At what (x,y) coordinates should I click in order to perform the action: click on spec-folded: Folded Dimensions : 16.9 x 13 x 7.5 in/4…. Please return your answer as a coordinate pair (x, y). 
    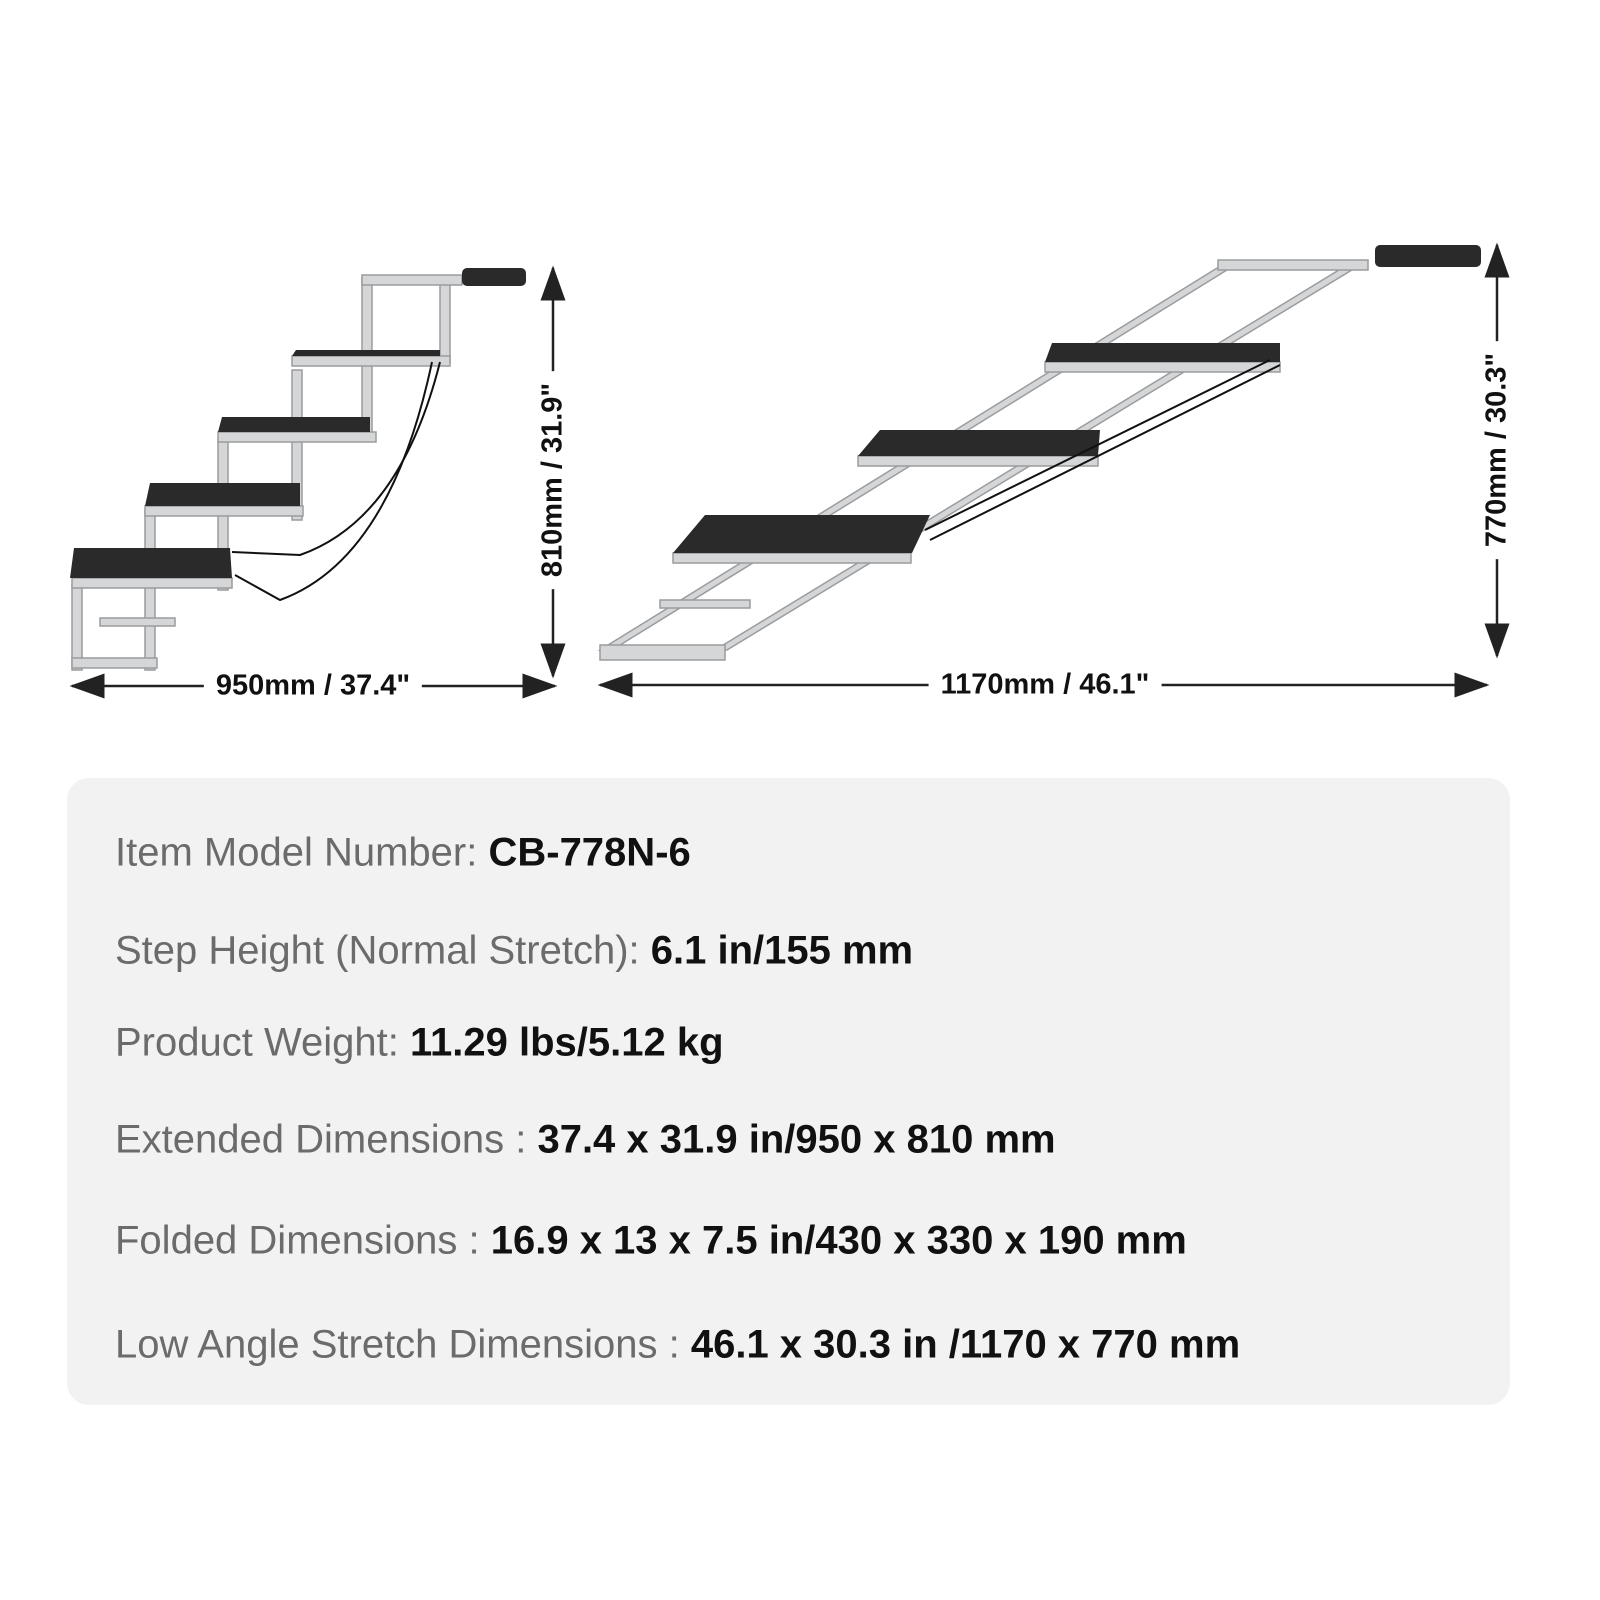
    Looking at the image, I should click on (651, 1241).